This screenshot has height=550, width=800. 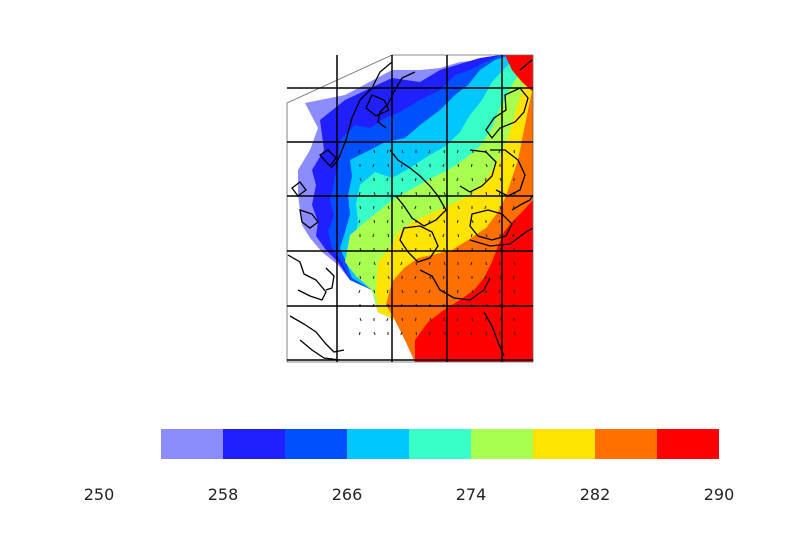 I want to click on coastline-britain, so click(x=307, y=277).